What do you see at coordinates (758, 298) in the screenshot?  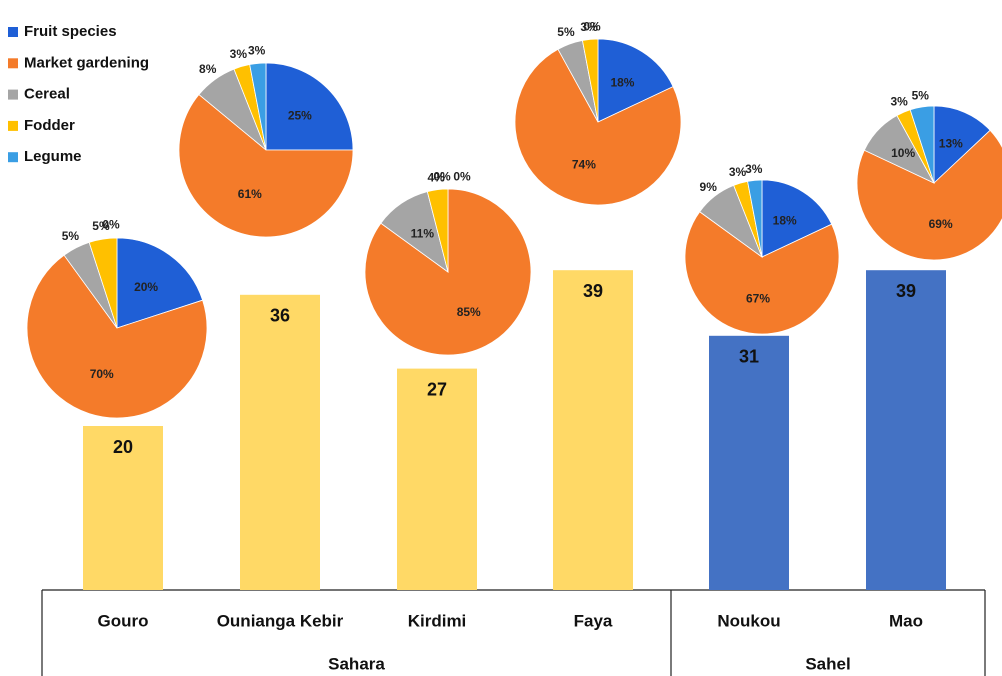 I see `pie-value-label: 67%` at bounding box center [758, 298].